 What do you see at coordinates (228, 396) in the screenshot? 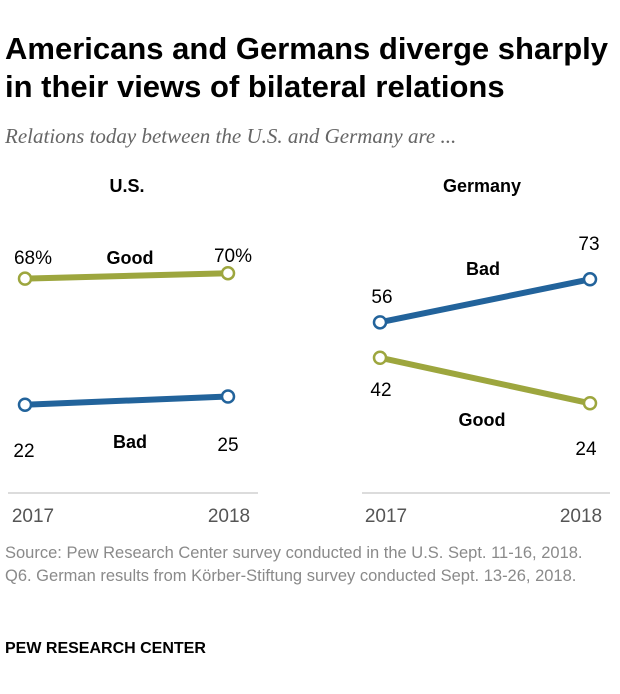
I see `point-us-bad-2018` at bounding box center [228, 396].